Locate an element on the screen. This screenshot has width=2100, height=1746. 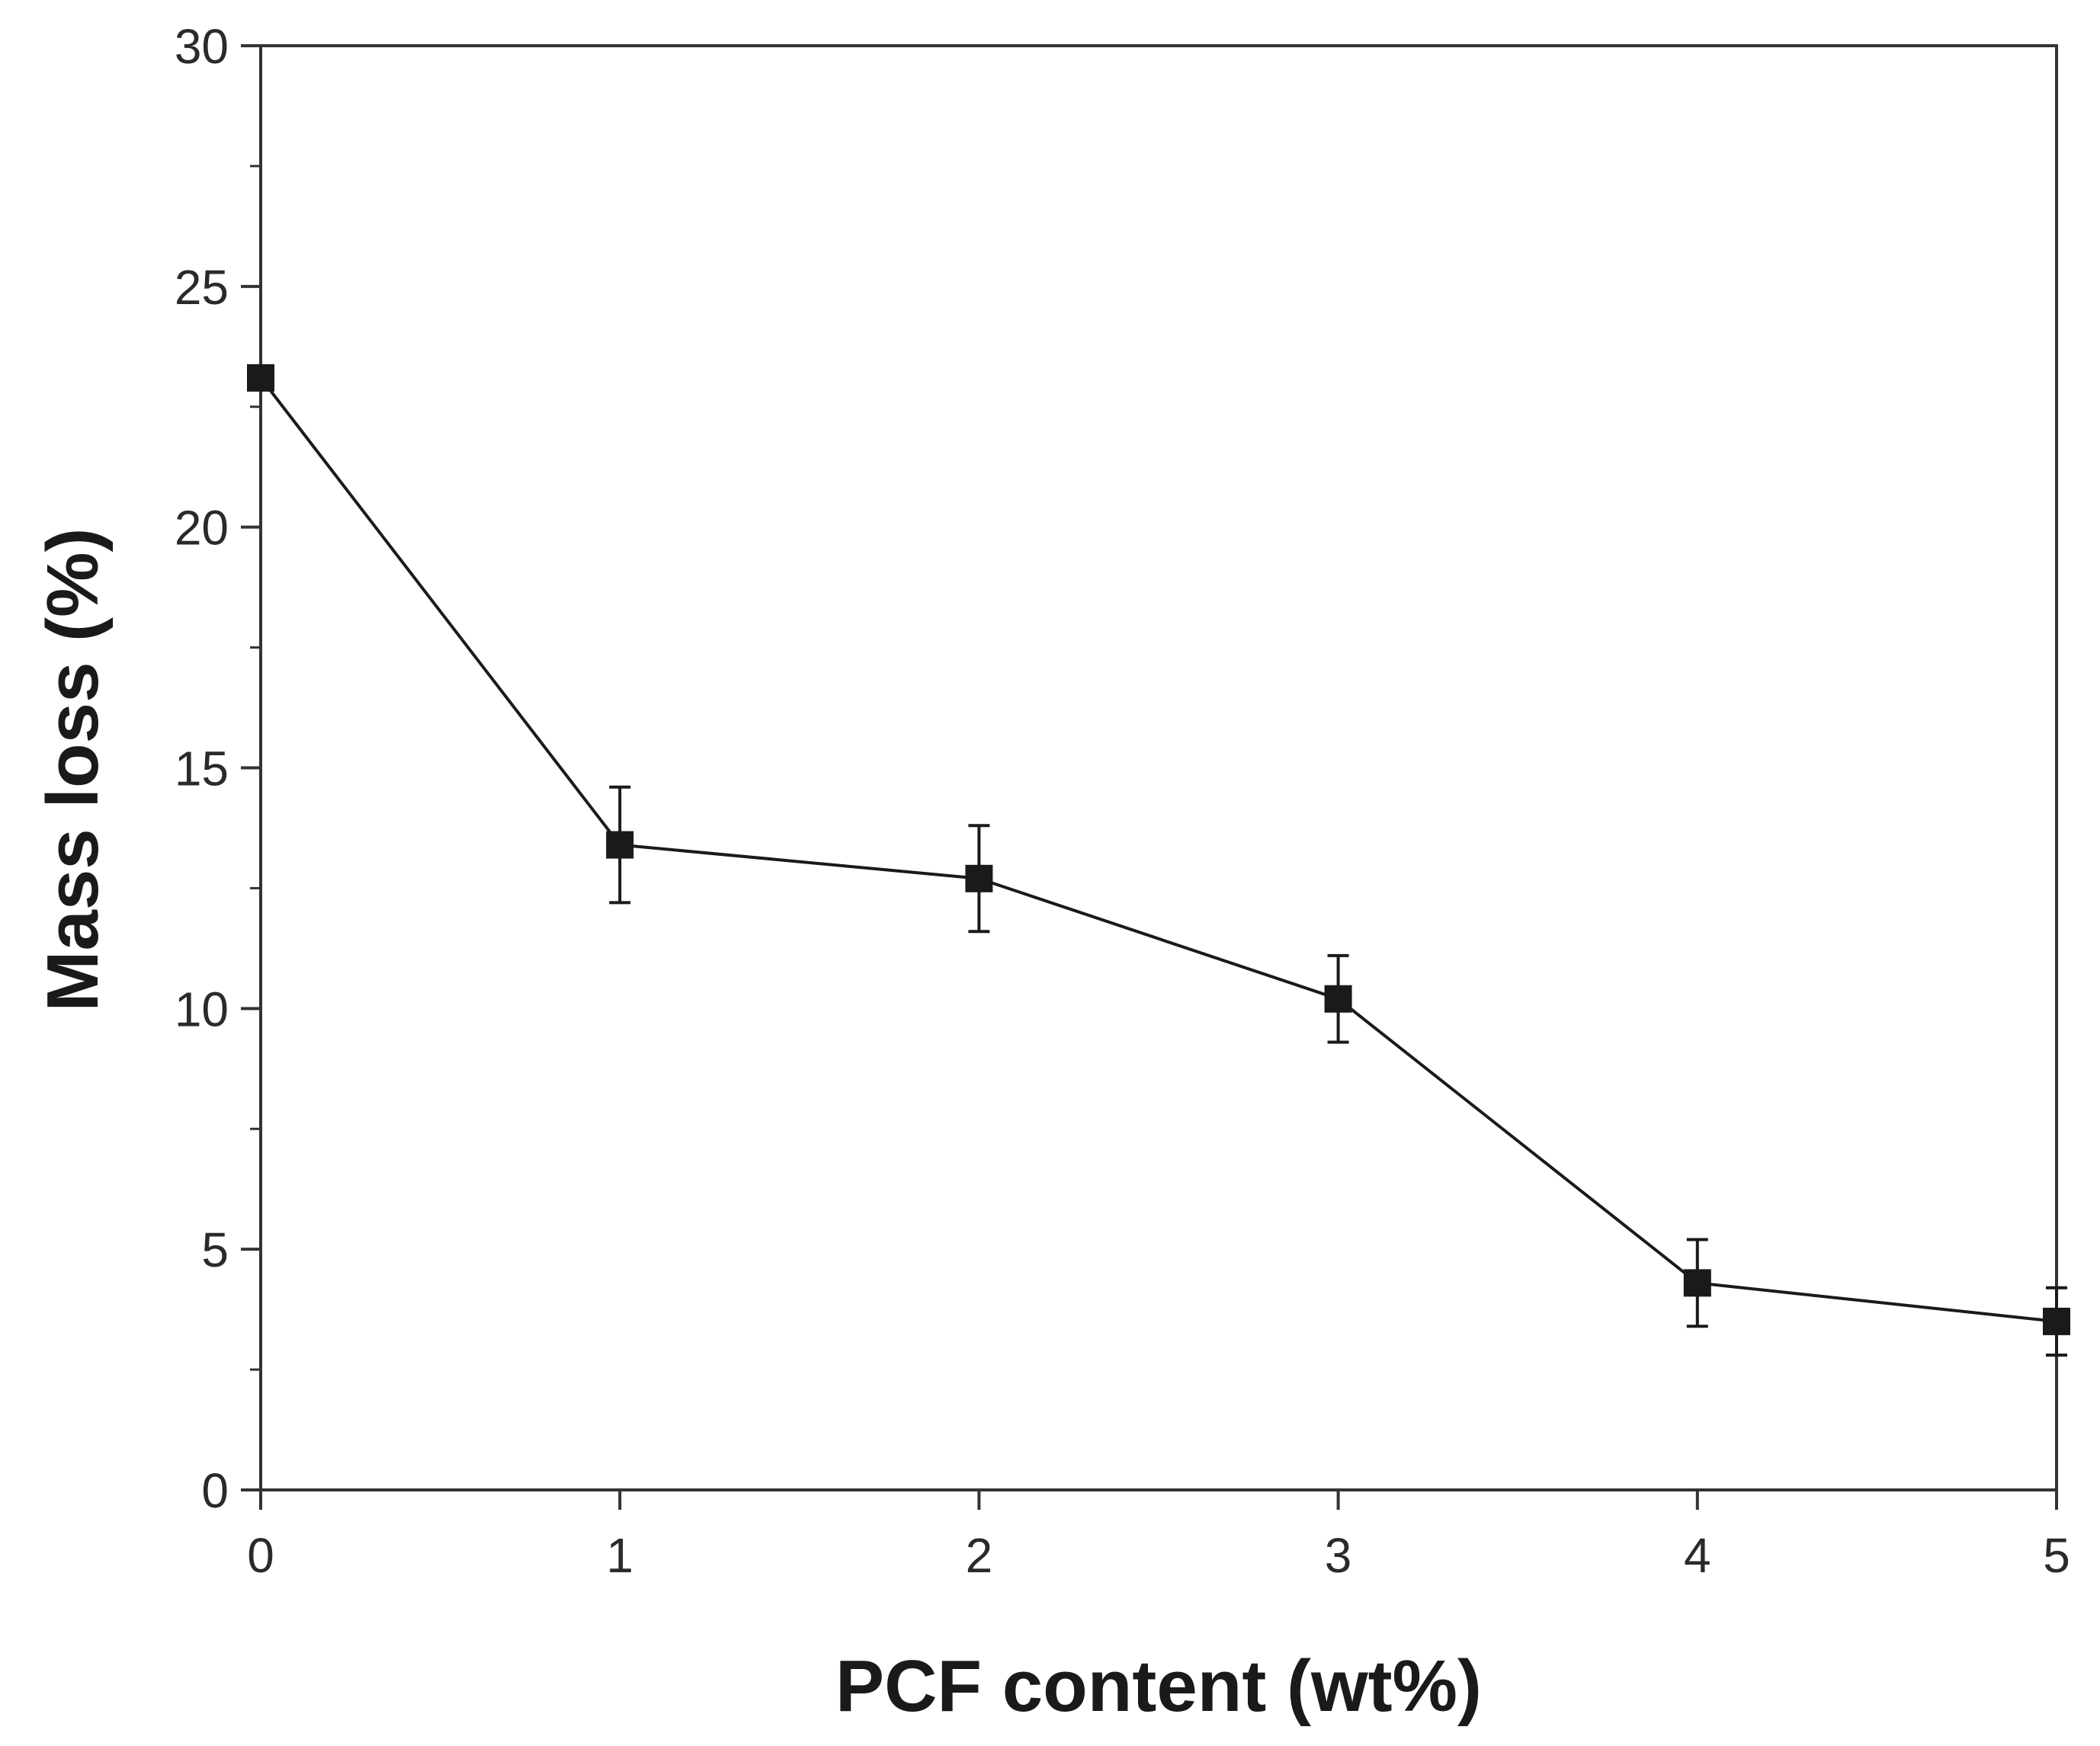
y-tick-label: 15 is located at coordinates (202, 769).